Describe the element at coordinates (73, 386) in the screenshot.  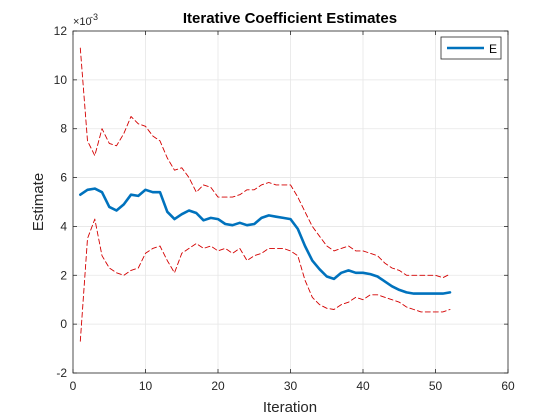
I see `x-tick-label: 0` at that location.